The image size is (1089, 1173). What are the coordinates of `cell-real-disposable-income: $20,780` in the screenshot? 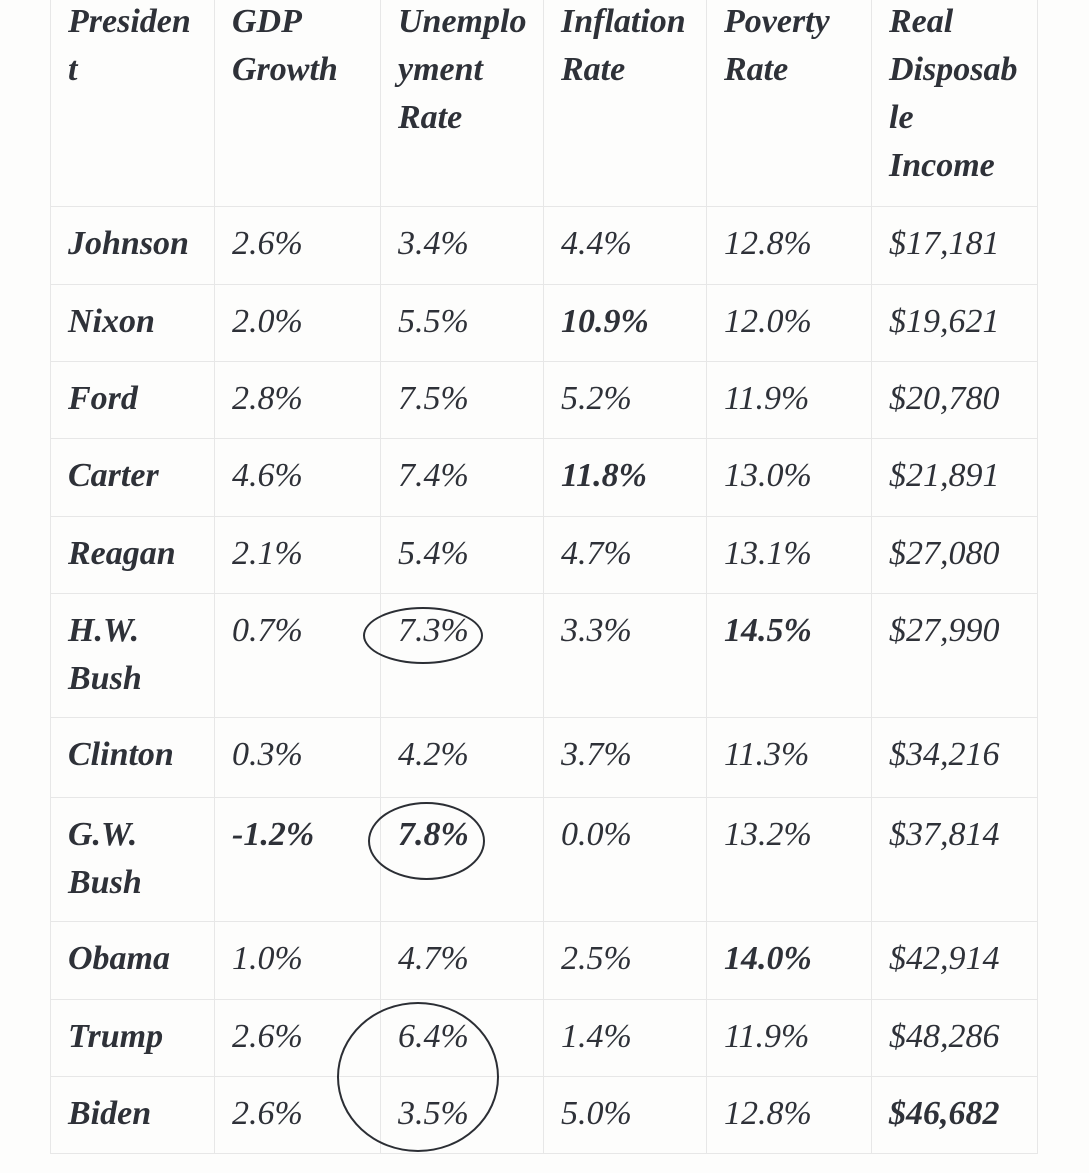 It's located at (954, 400).